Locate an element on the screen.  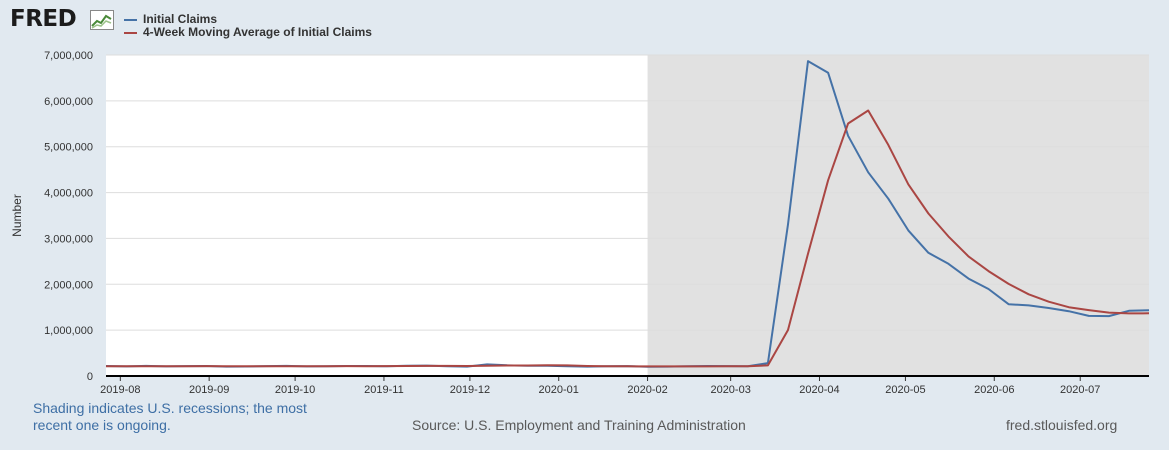
y-tick-label: 2,000,000 is located at coordinates (68, 285).